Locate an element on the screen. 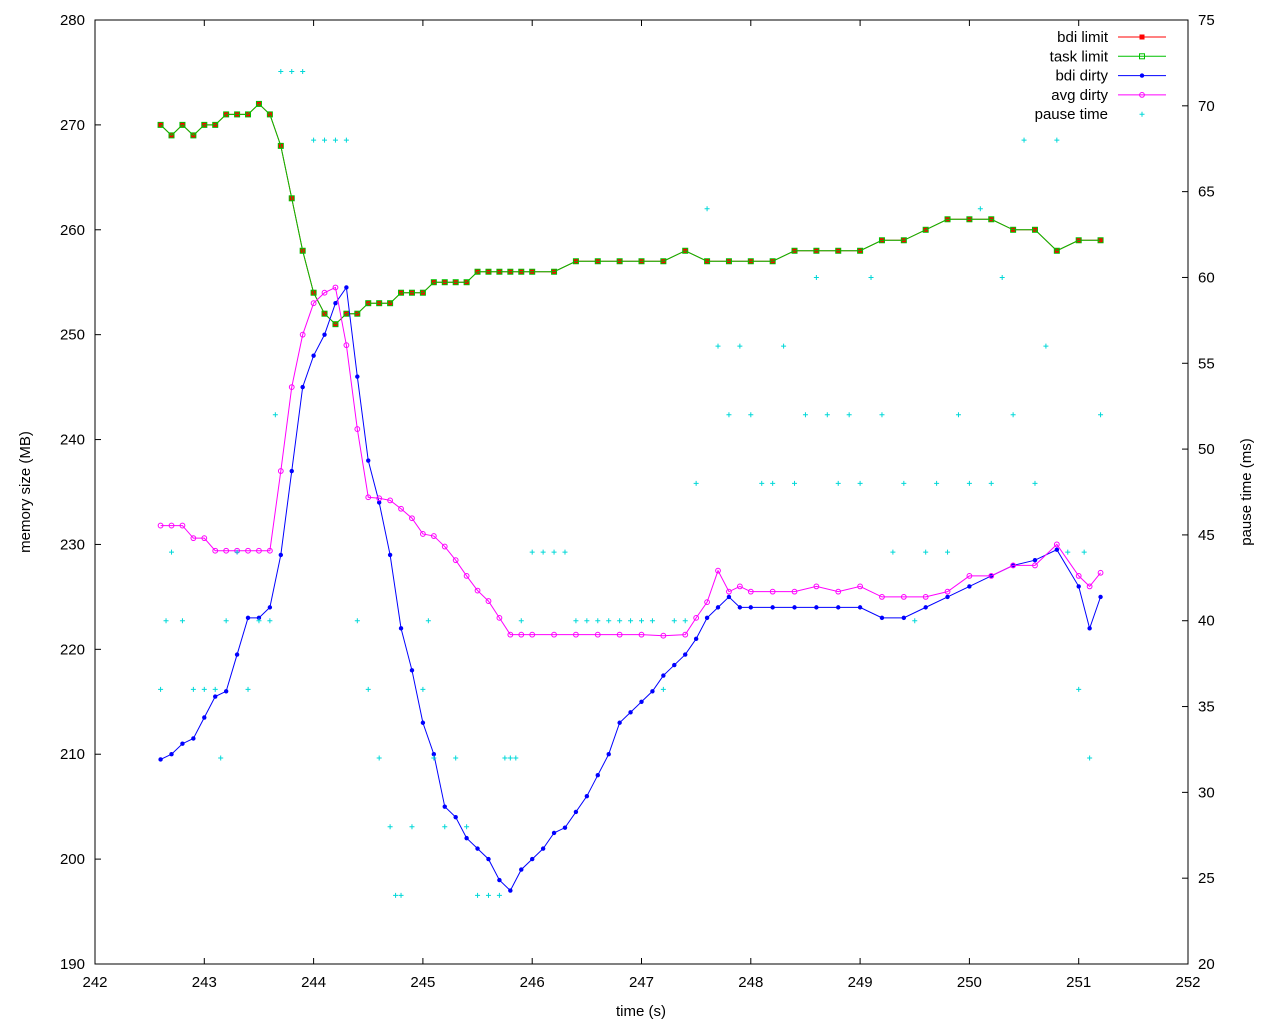  y-tick-label: 270 is located at coordinates (72, 125).